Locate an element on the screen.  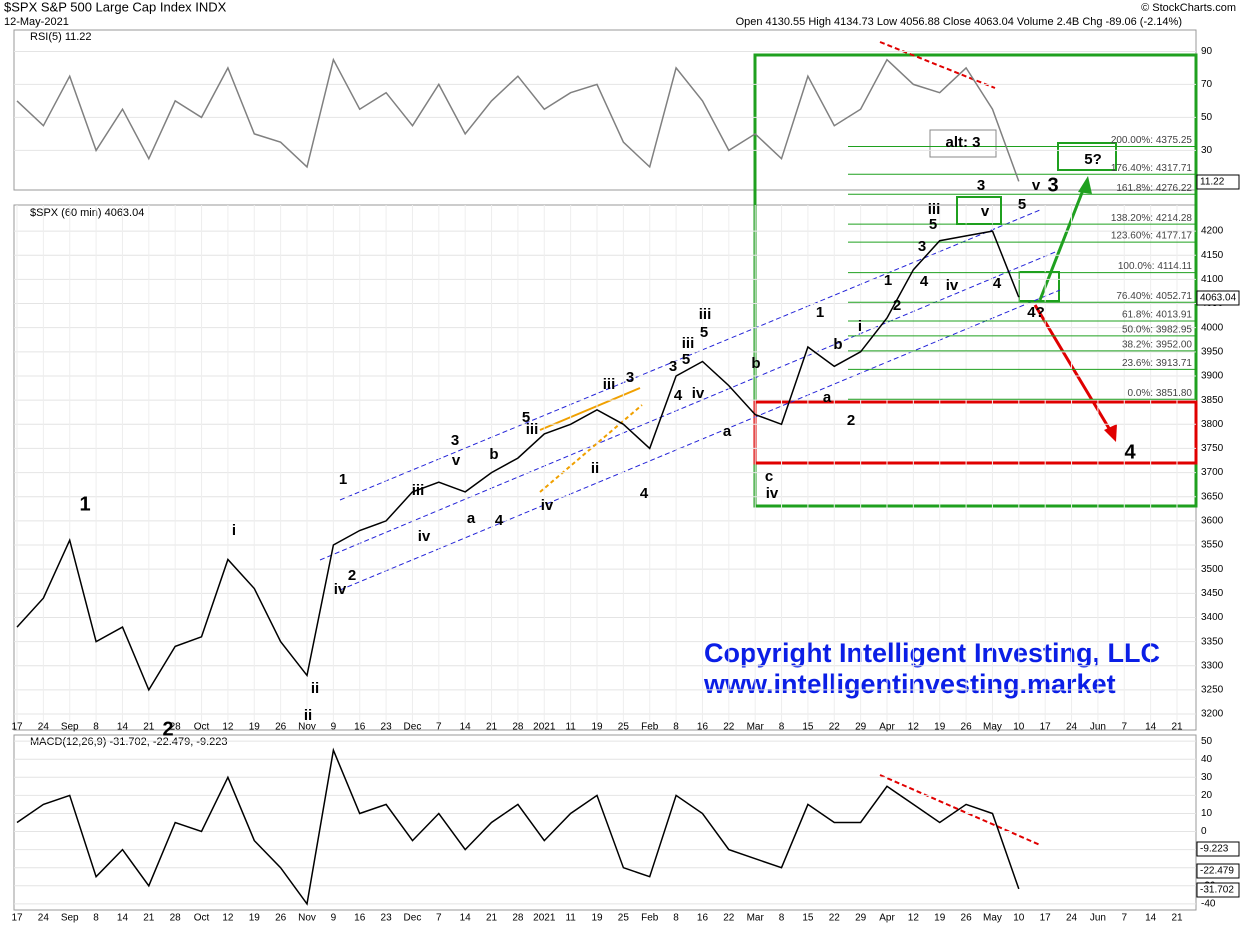
x-tick-label: Mar is located at coordinates (756, 918).